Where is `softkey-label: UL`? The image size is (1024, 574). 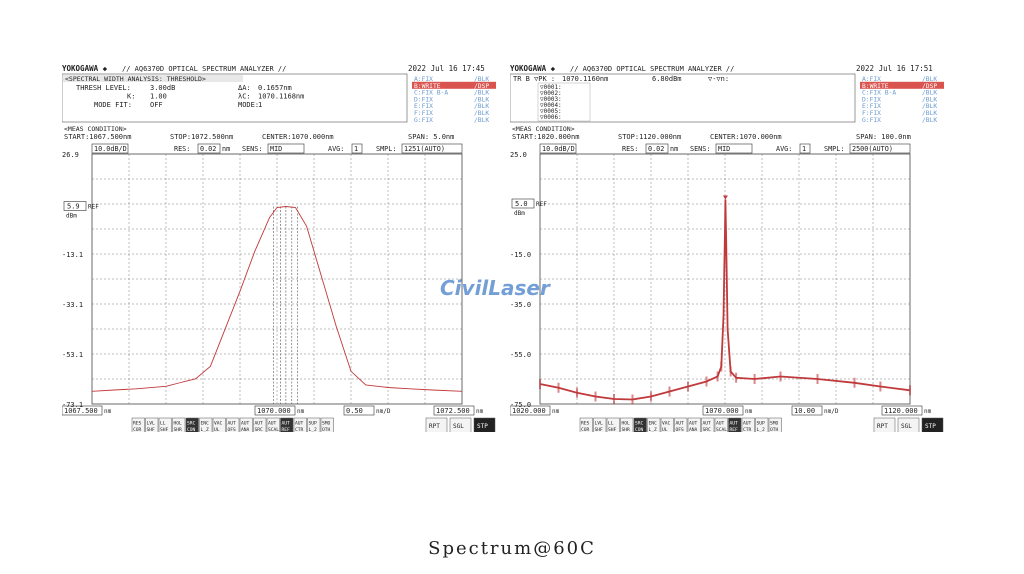
softkey-label: UL is located at coordinates (217, 429).